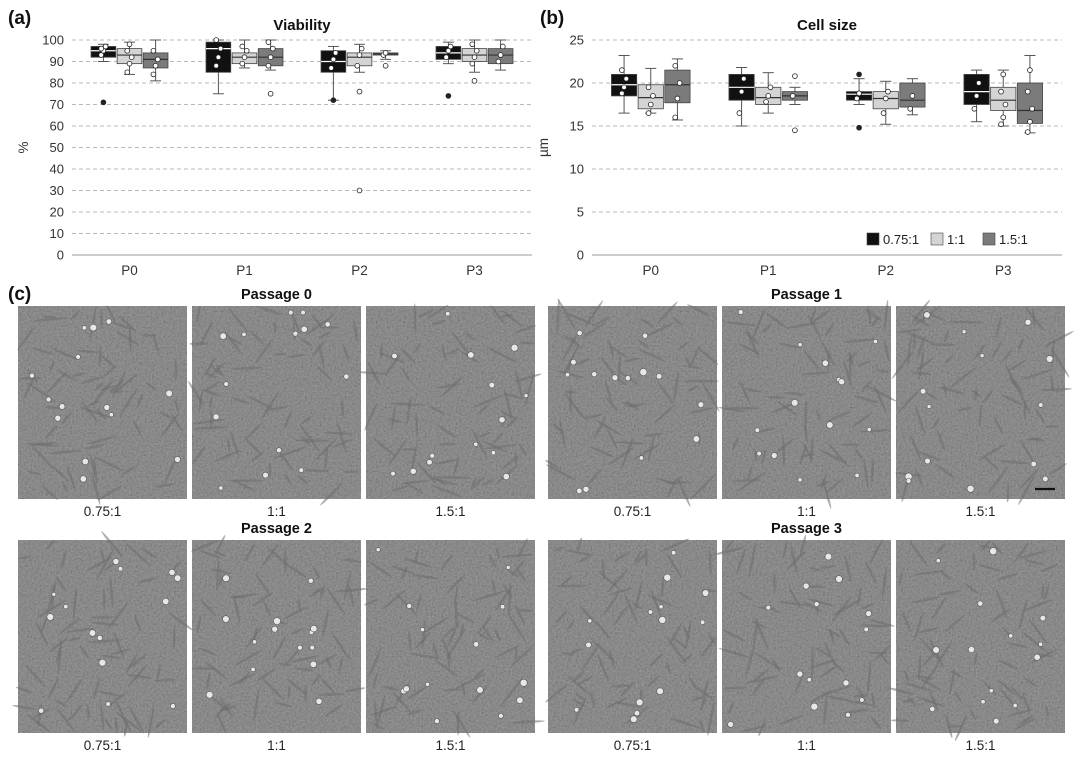 The width and height of the screenshot is (1080, 762). I want to click on outlier-point, so click(103, 102).